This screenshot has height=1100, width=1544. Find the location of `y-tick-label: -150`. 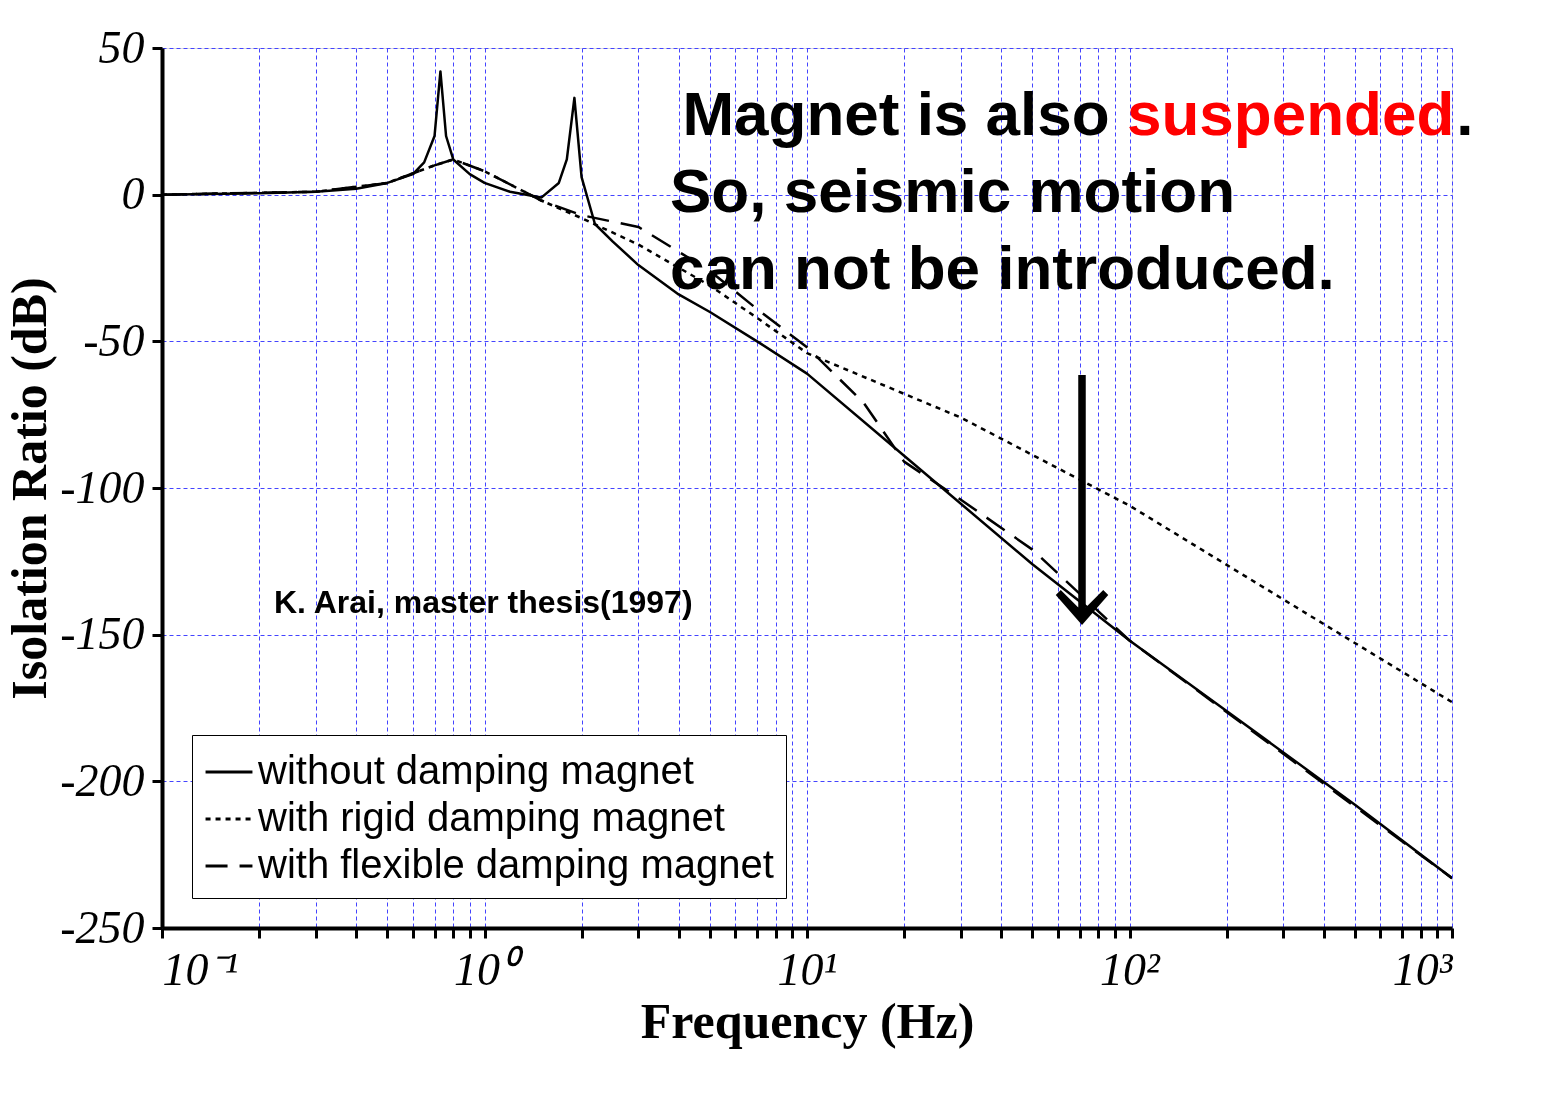

y-tick-label: -150 is located at coordinates (102, 634).